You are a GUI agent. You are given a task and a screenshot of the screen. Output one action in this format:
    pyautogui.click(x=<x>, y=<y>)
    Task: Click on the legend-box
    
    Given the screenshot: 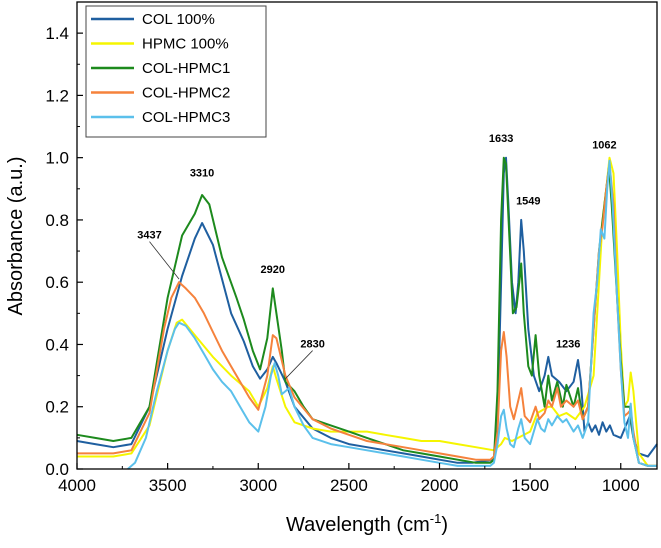 What is the action you would take?
    pyautogui.click(x=176, y=71)
    